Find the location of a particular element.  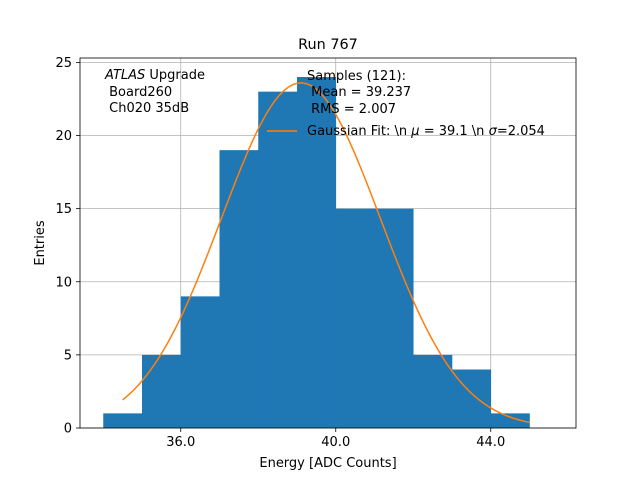

y-tick-label: 0 is located at coordinates (68, 429).